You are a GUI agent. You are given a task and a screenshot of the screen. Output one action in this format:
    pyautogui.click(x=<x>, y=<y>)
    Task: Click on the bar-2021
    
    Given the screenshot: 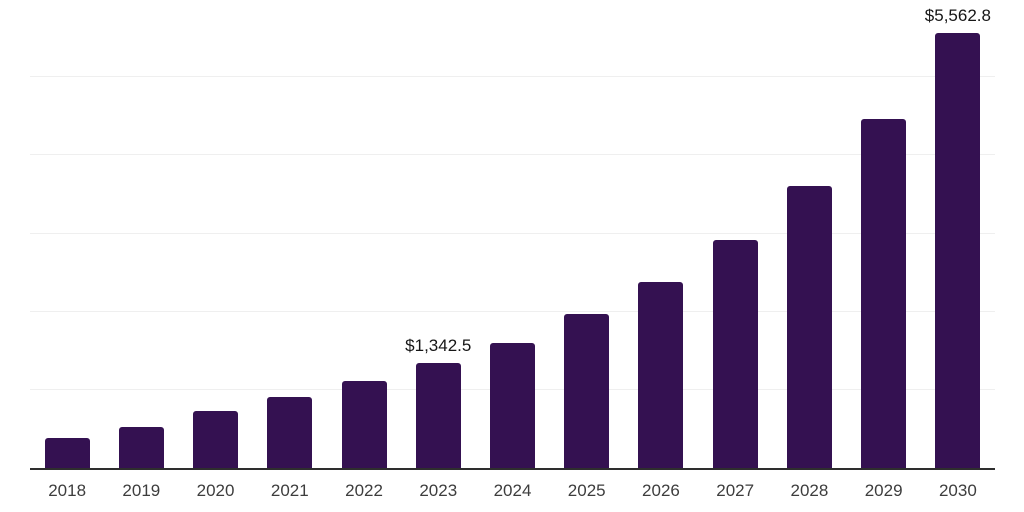 What is the action you would take?
    pyautogui.click(x=290, y=432)
    